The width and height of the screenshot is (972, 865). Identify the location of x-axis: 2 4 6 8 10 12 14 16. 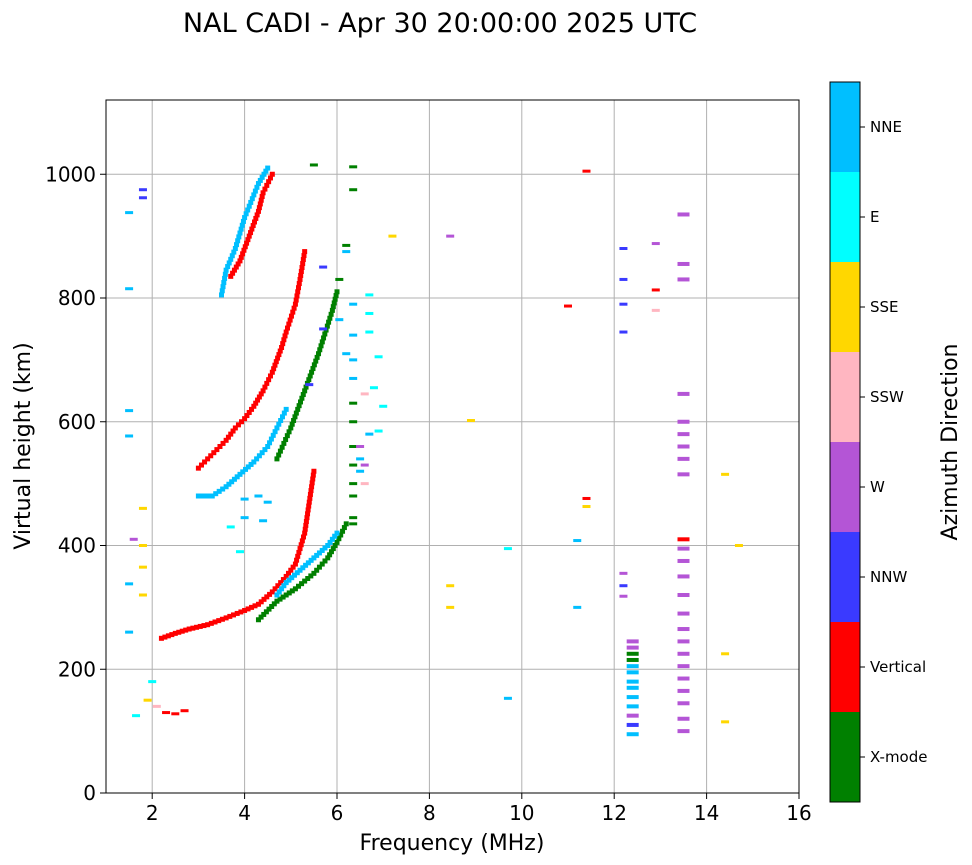
(479, 809).